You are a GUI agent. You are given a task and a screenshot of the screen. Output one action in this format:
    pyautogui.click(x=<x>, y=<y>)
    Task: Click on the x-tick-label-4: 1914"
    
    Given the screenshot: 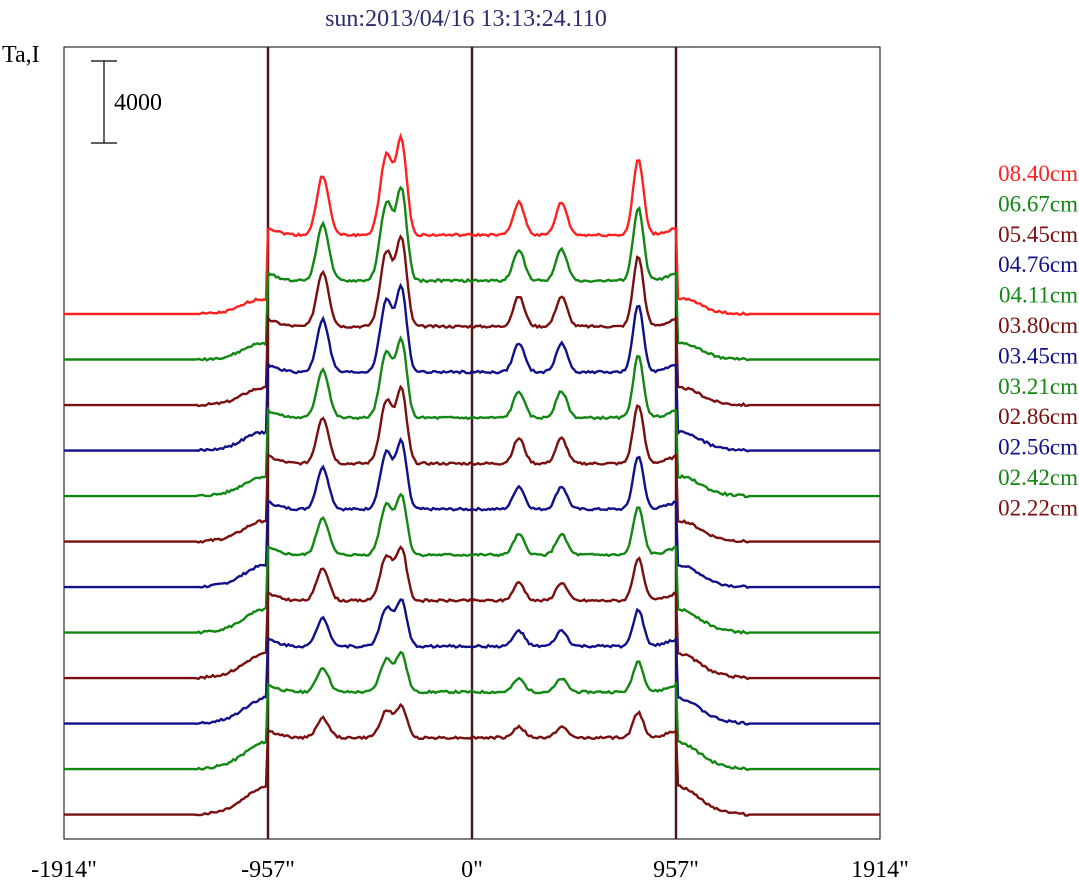 What is the action you would take?
    pyautogui.click(x=880, y=870)
    